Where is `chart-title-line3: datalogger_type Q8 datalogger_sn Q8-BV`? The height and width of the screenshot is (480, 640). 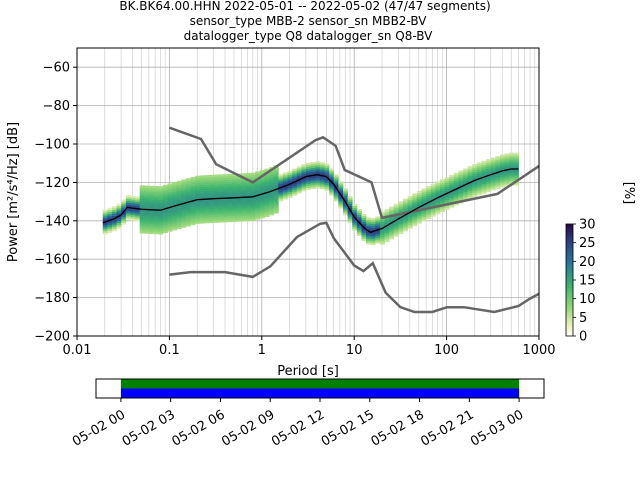 chart-title-line3: datalogger_type Q8 datalogger_sn Q8-BV is located at coordinates (309, 36).